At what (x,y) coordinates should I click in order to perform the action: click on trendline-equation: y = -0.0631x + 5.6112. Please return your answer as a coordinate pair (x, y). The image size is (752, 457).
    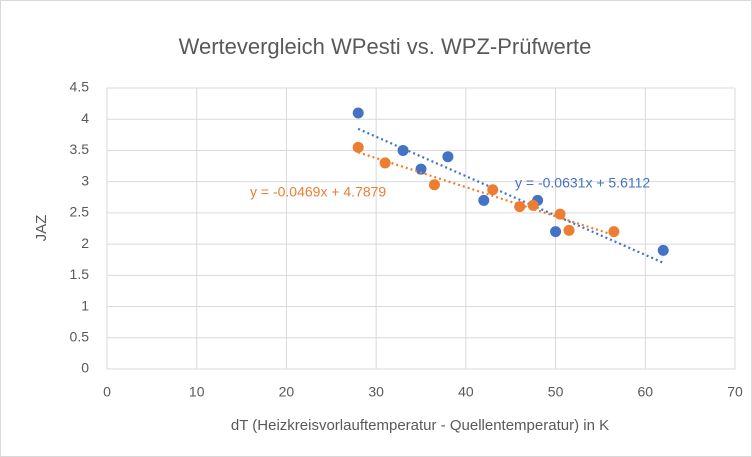
    Looking at the image, I should click on (582, 183).